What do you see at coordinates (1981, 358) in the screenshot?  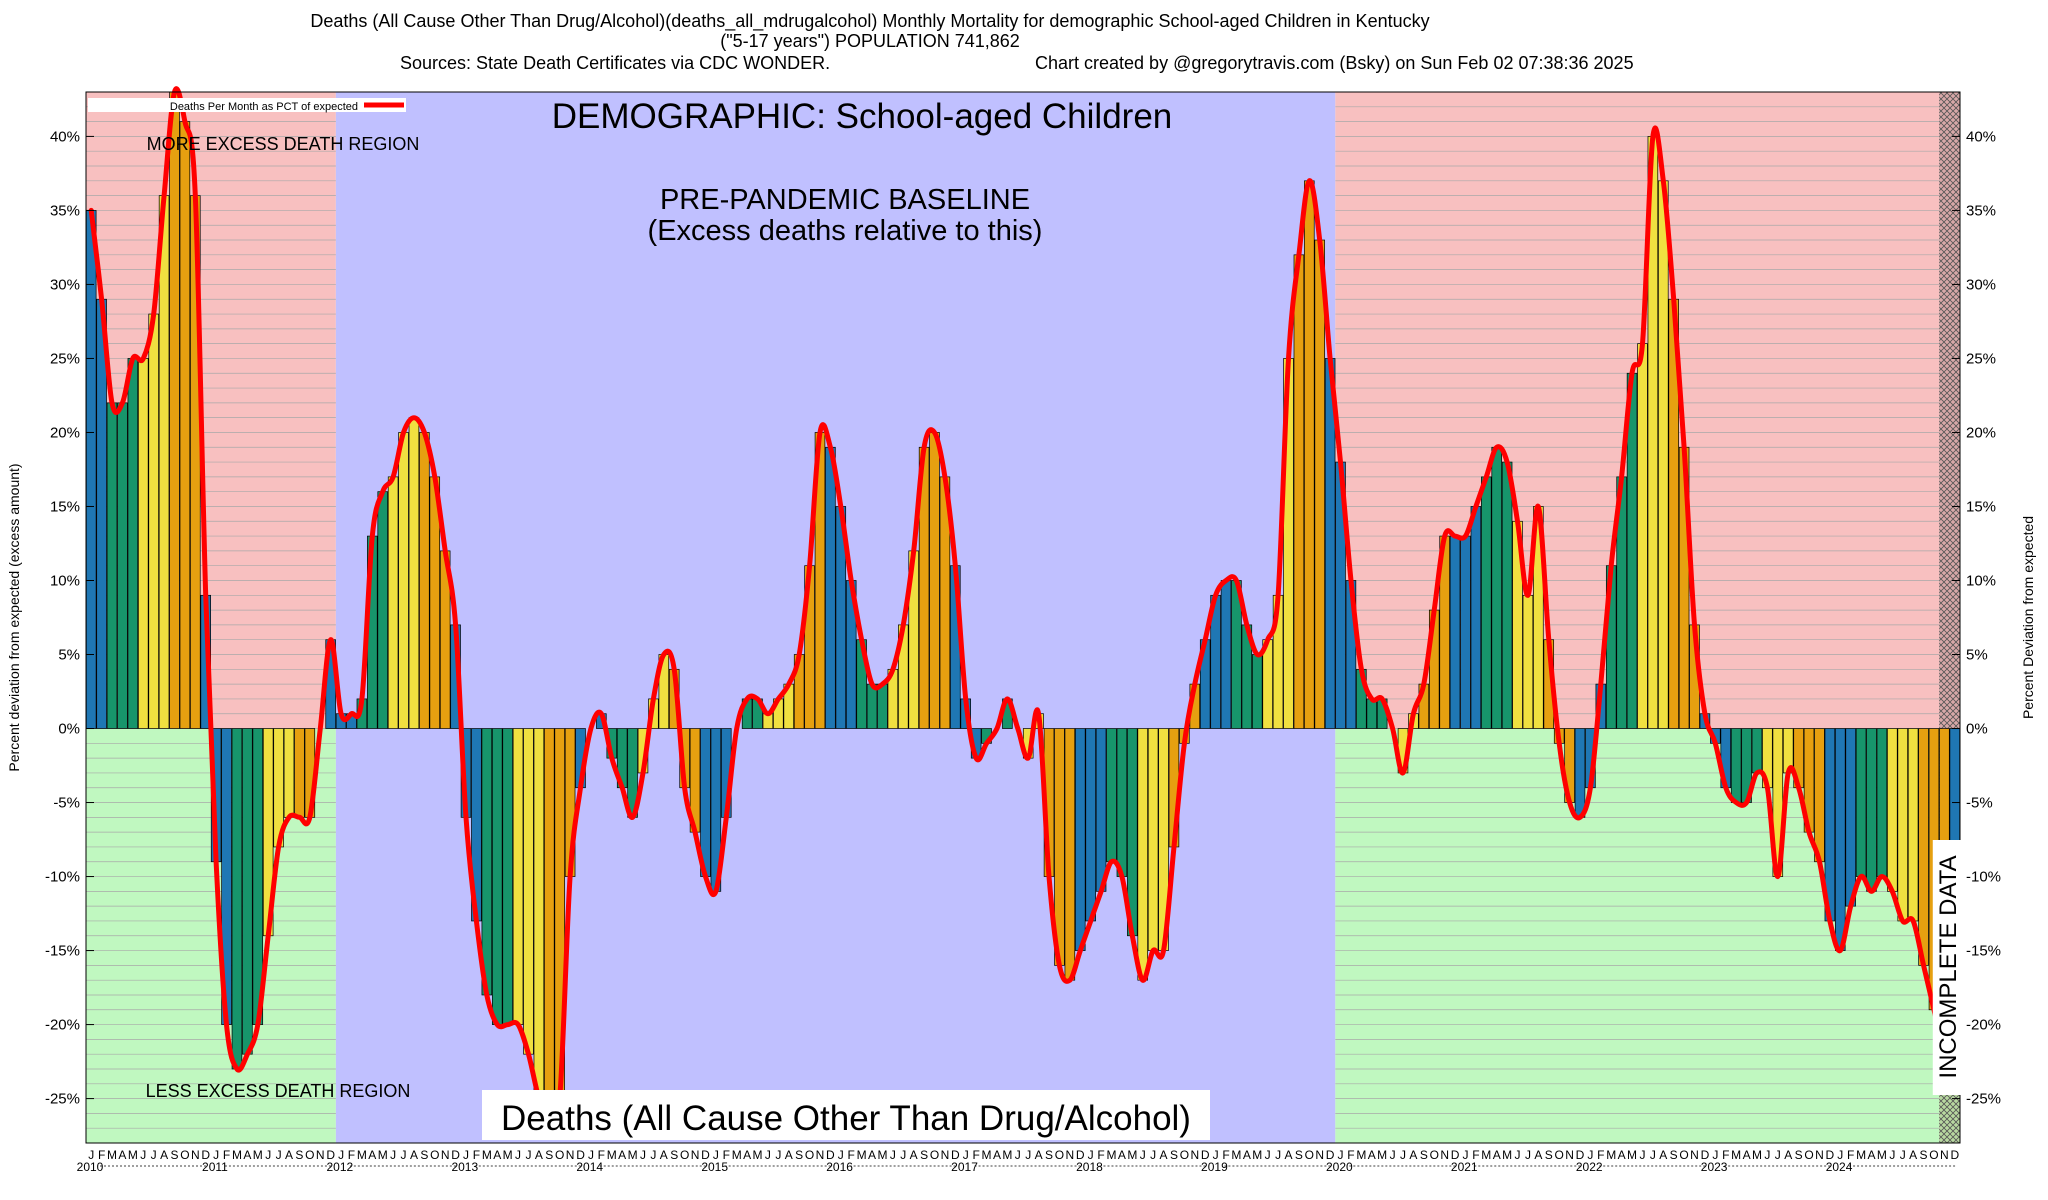 I see `y2-tick-label: 25%` at bounding box center [1981, 358].